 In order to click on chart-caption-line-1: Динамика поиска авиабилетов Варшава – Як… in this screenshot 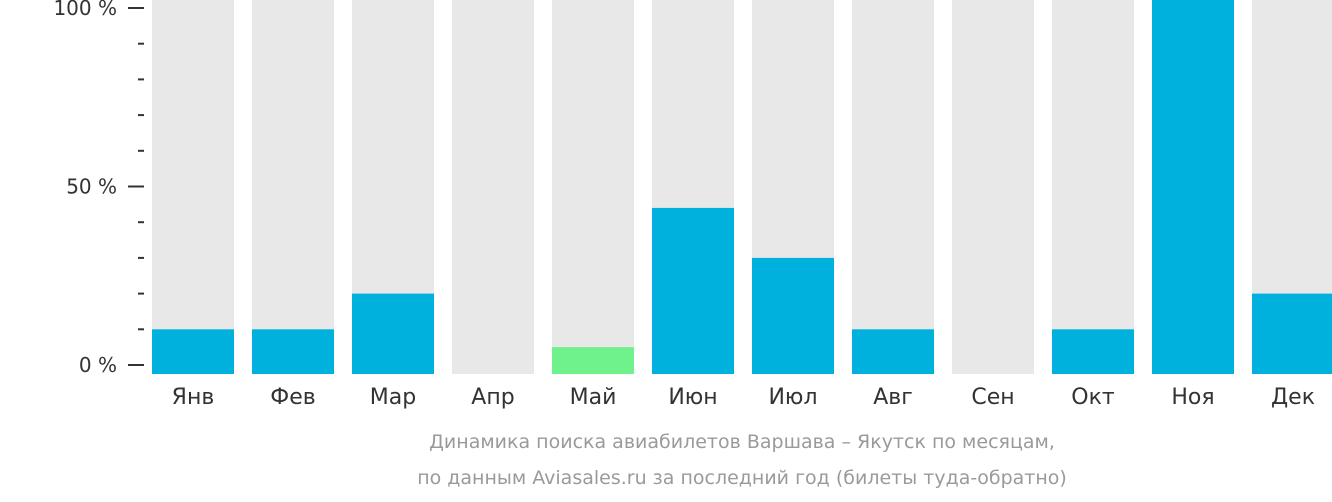, I will do `click(742, 442)`.